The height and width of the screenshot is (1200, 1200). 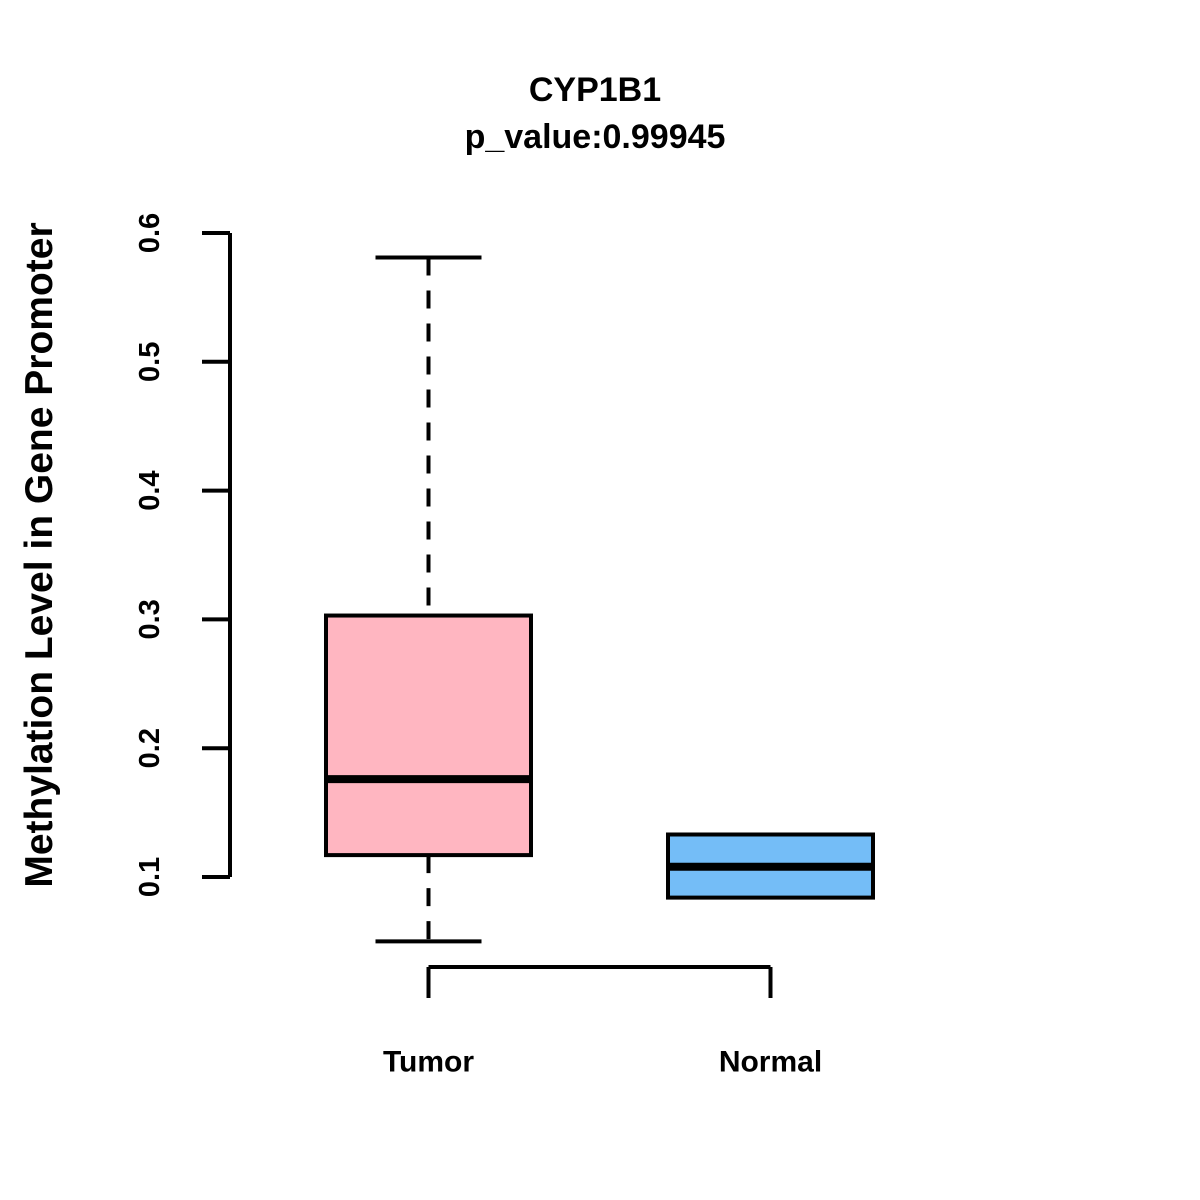 I want to click on y-tick-label: 0.1, so click(x=150, y=877).